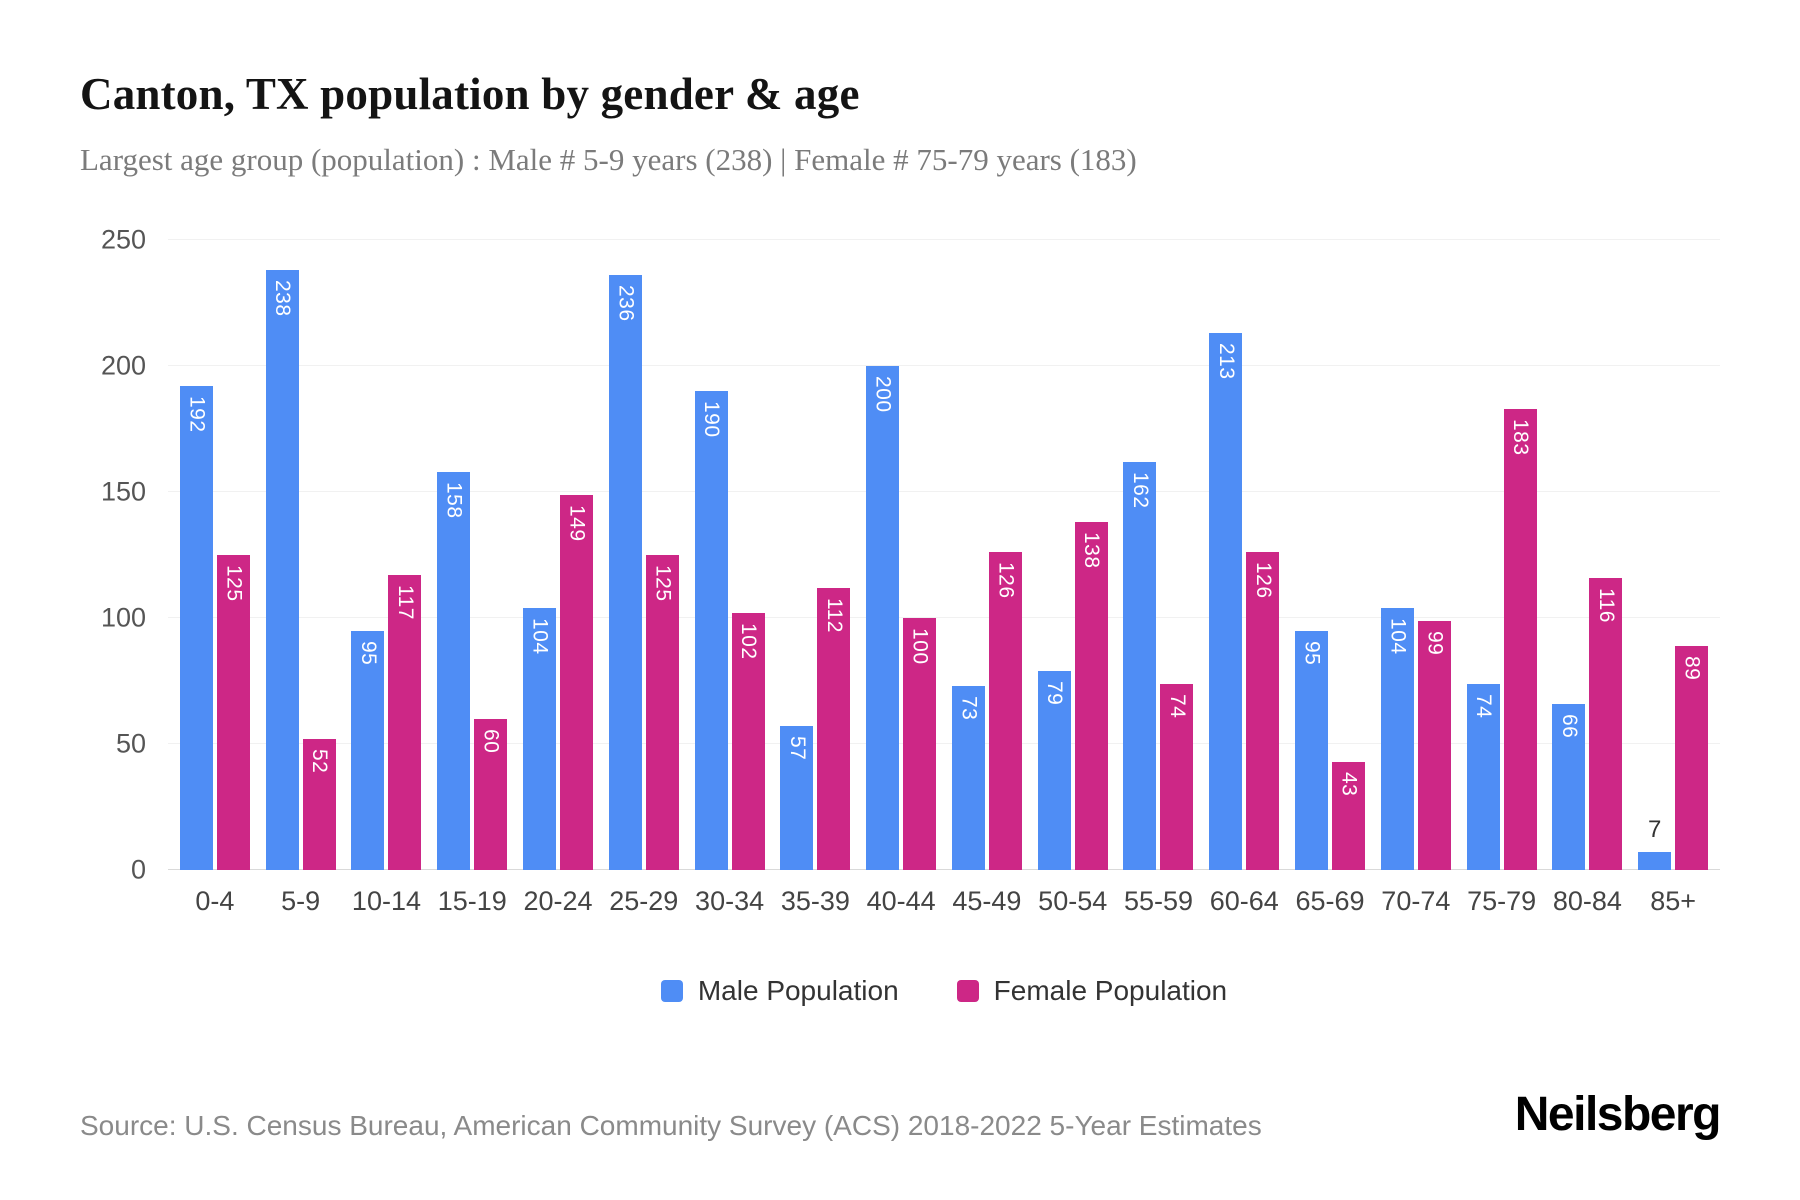  I want to click on female-population-bar: 100, so click(920, 744).